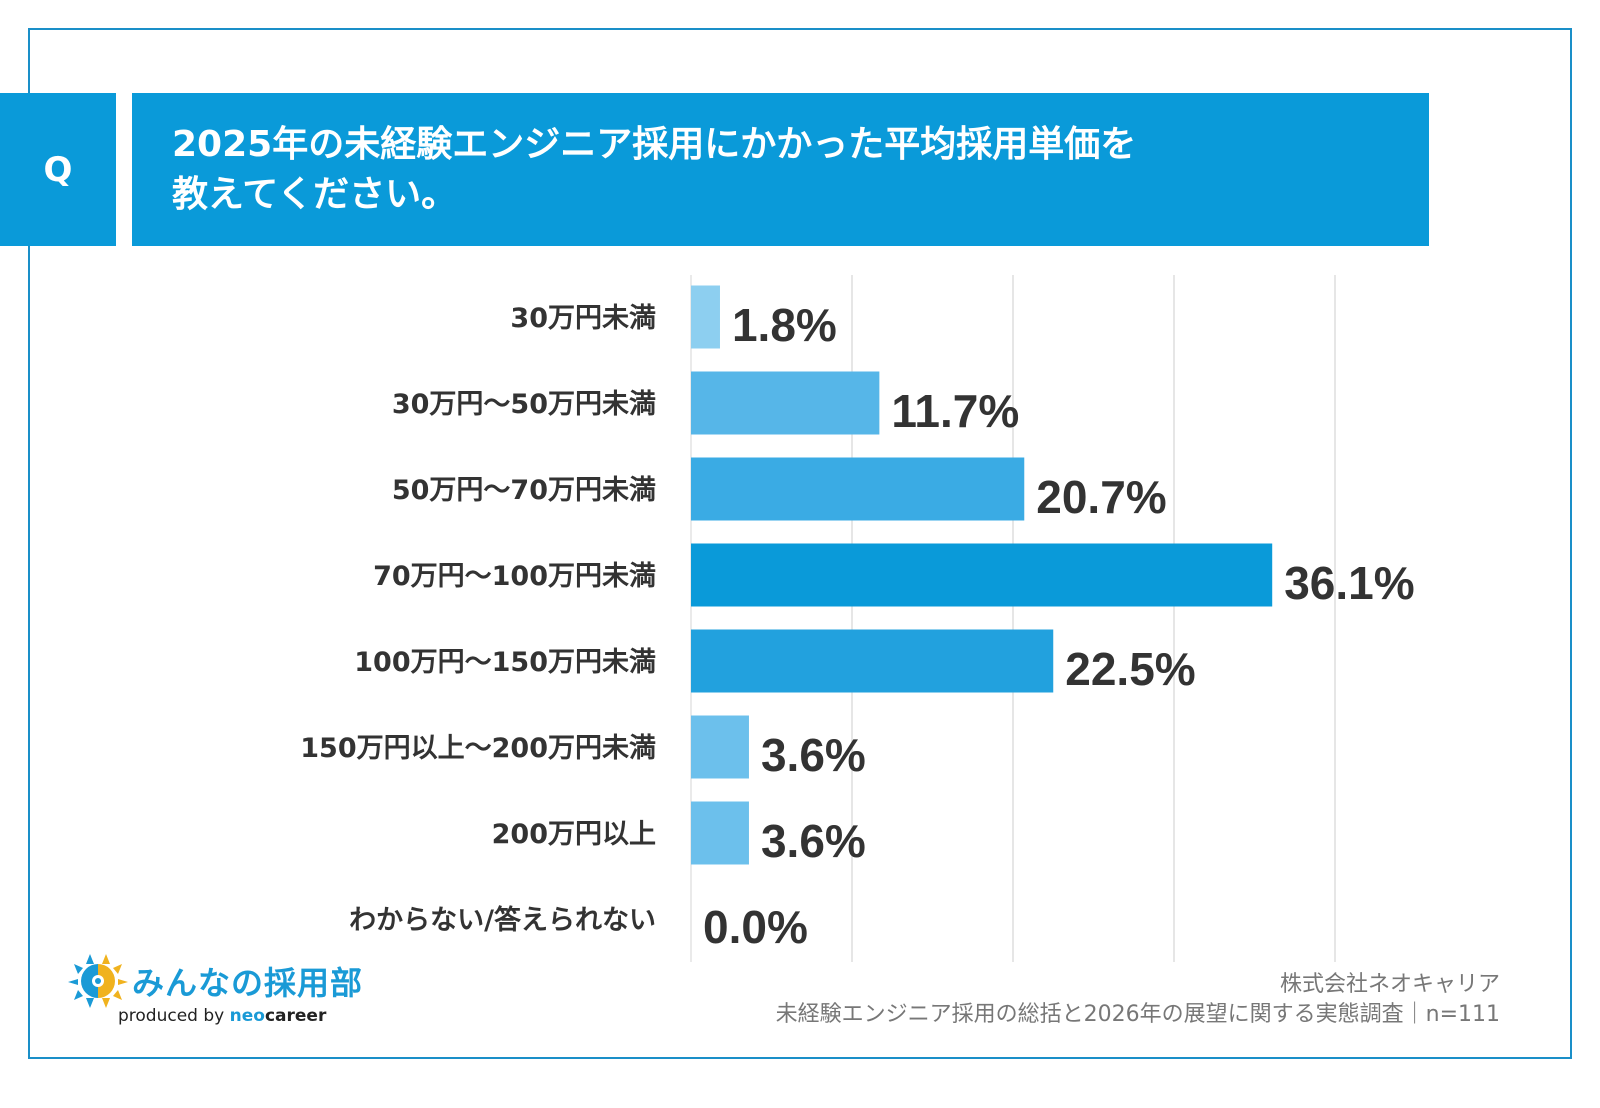 This screenshot has width=1600, height=1108. What do you see at coordinates (478, 748) in the screenshot?
I see `category-label: 150万円以上～200万円未満` at bounding box center [478, 748].